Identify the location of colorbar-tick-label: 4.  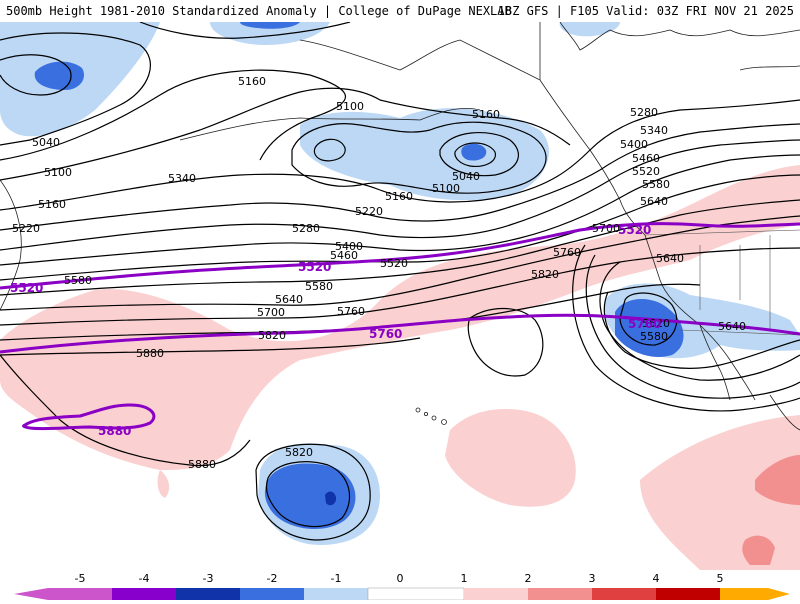
(656, 578).